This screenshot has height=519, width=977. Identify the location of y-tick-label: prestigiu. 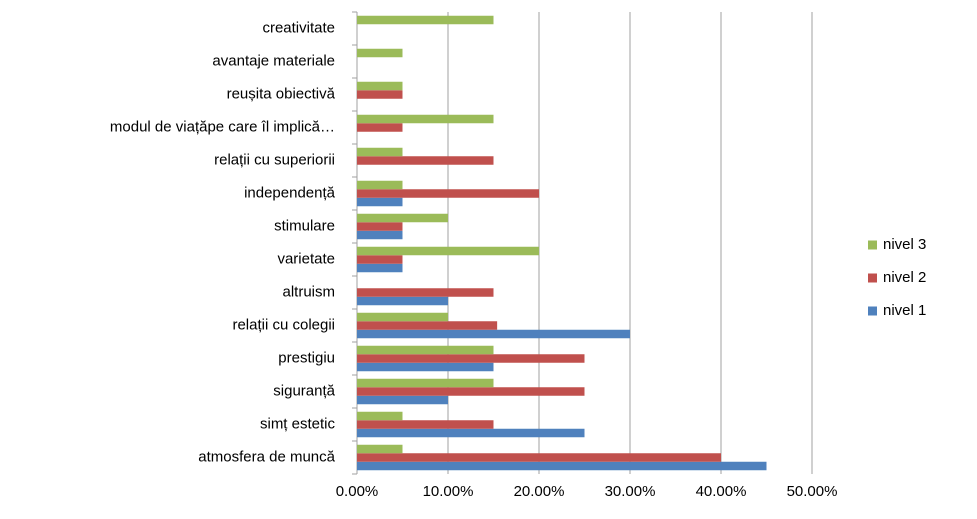
(306, 357).